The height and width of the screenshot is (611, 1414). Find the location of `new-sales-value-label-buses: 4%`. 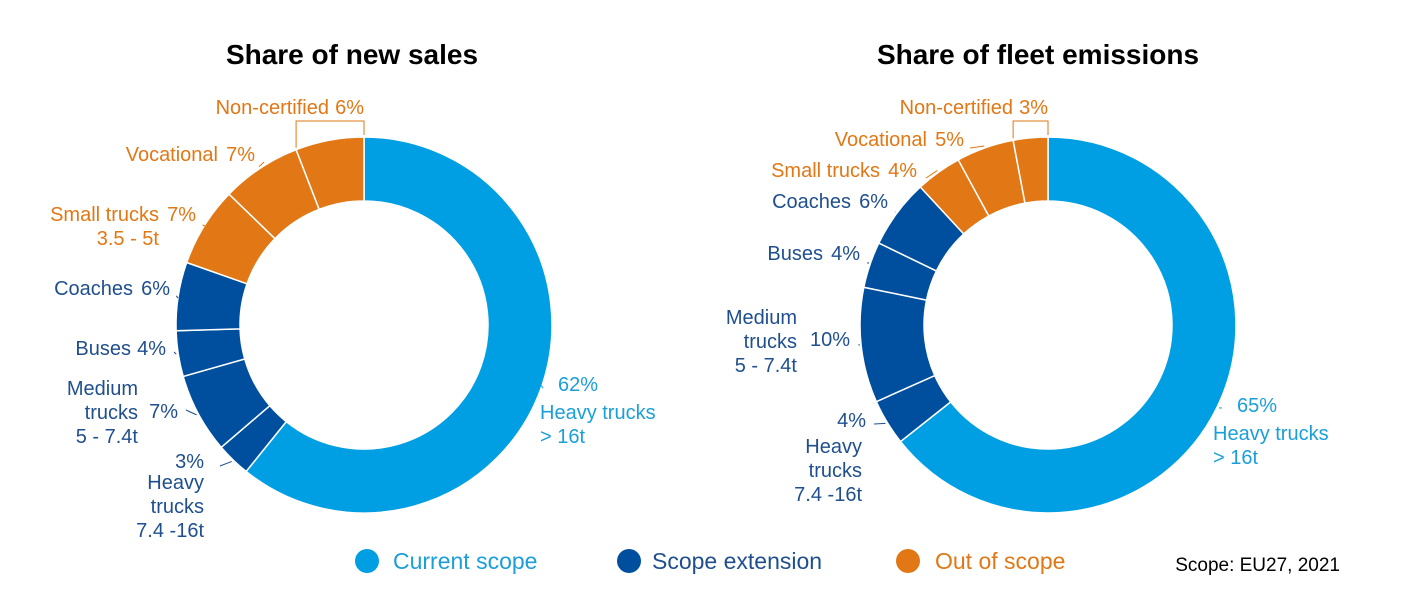

new-sales-value-label-buses: 4% is located at coordinates (151, 349).